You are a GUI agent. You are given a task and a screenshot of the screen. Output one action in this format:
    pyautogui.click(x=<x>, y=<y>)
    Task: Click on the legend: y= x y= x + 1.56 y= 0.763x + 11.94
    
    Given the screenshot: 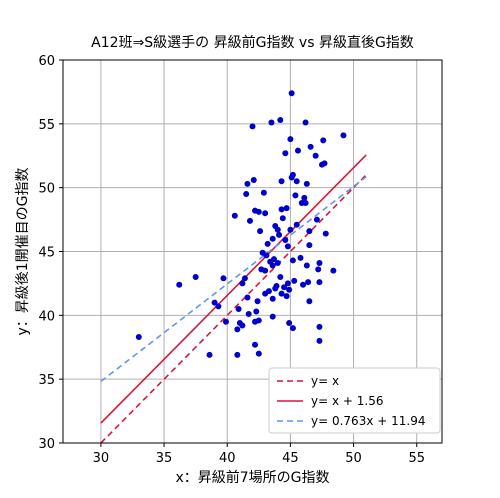 What is the action you would take?
    pyautogui.click(x=354, y=400)
    